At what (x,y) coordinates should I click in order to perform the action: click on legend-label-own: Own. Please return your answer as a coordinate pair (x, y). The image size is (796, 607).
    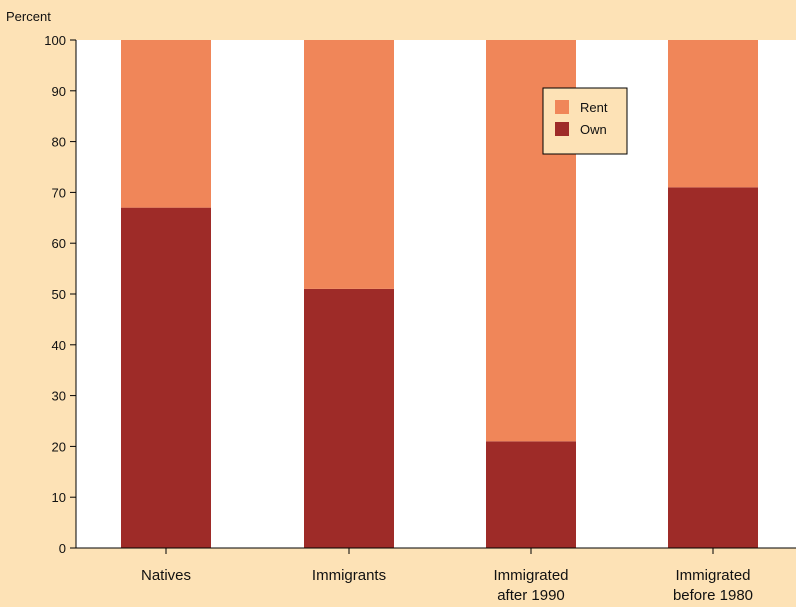
    Looking at the image, I should click on (593, 129).